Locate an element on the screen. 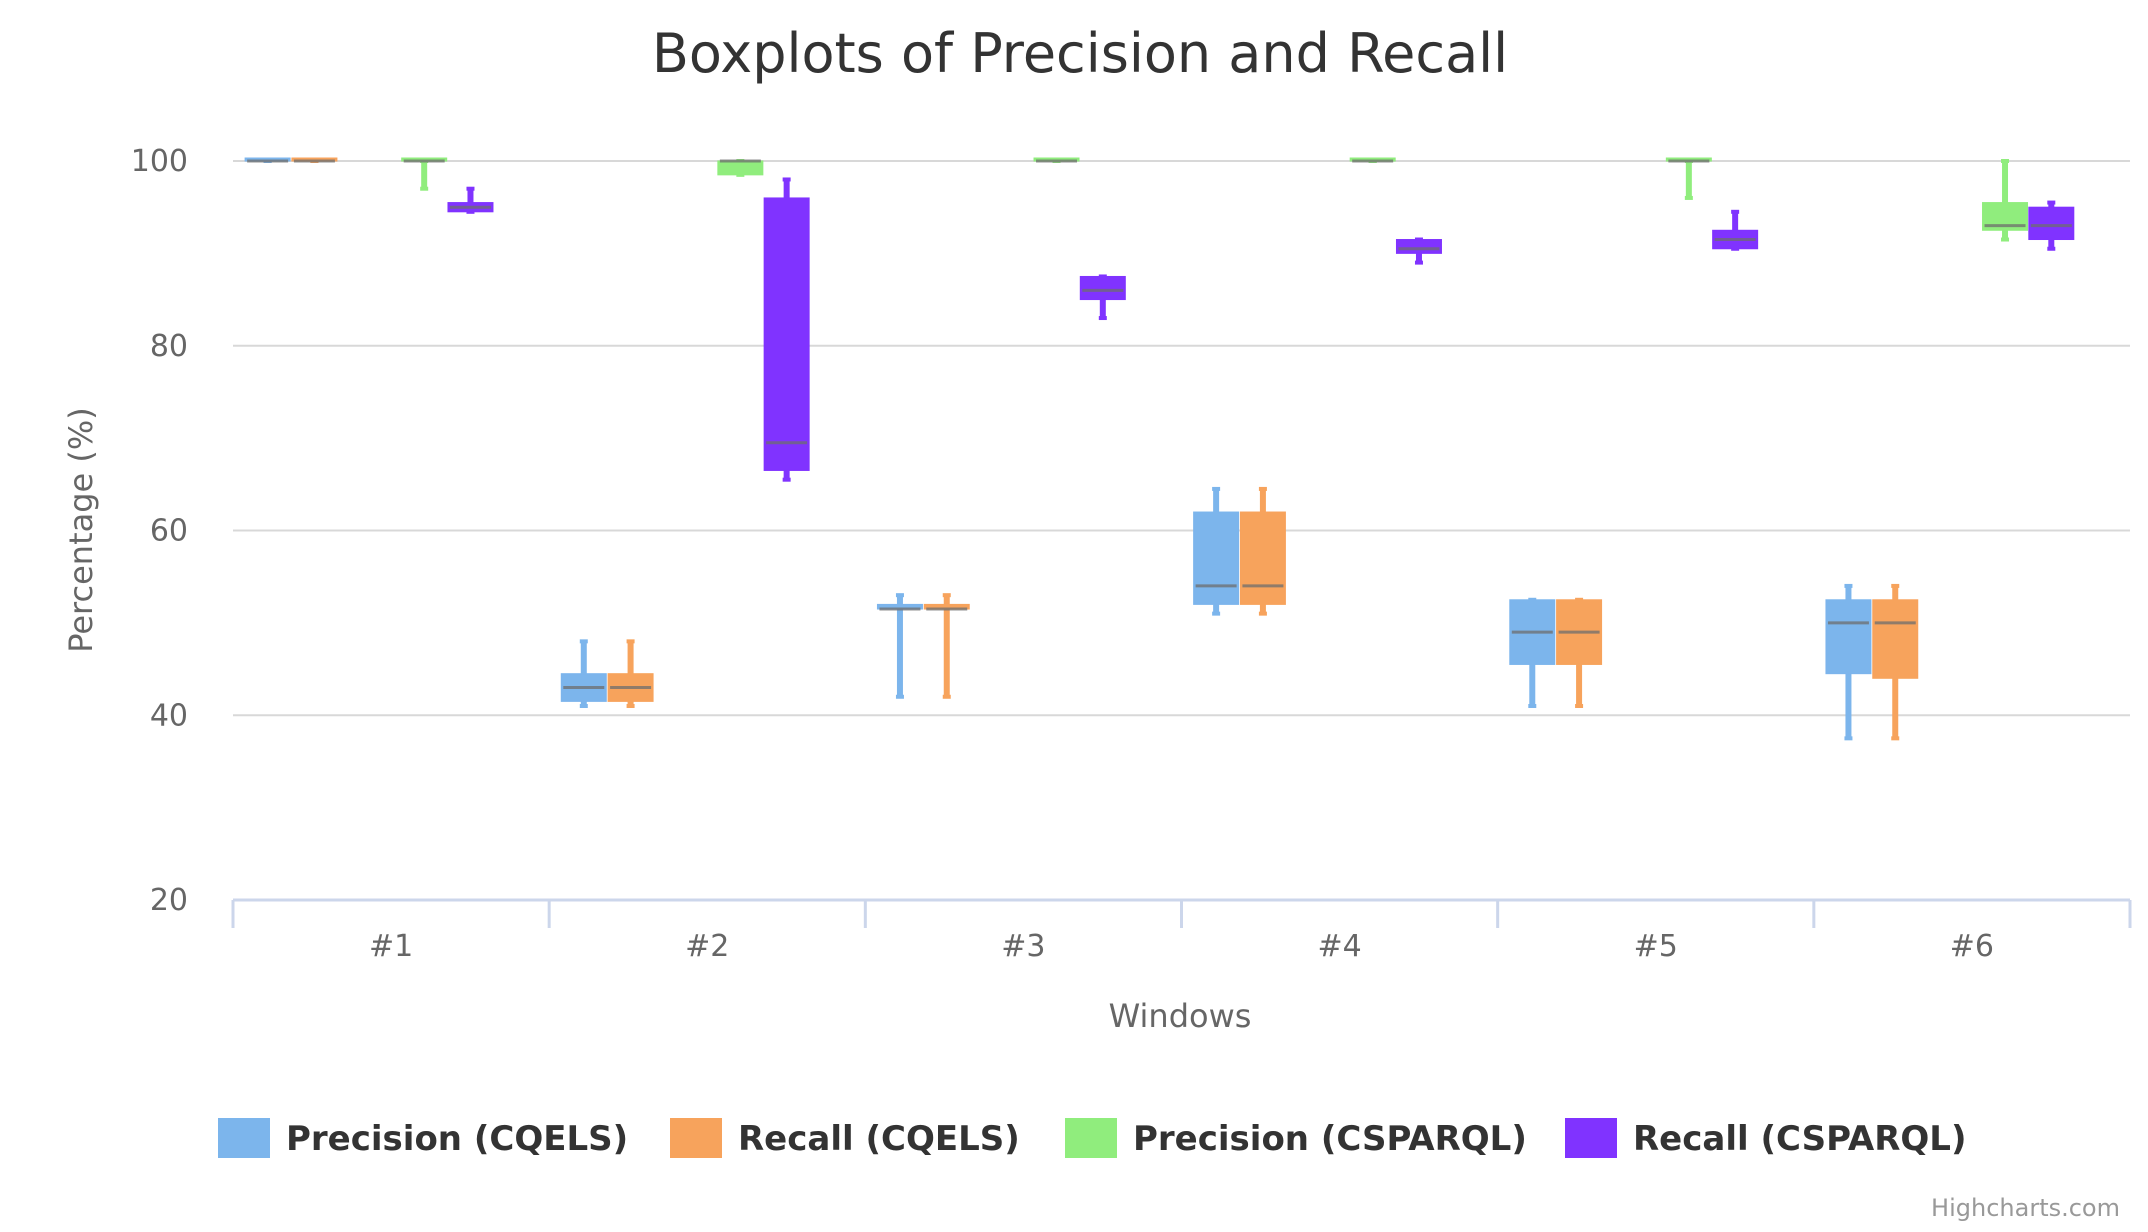  x-tick-label: #1 is located at coordinates (391, 946).